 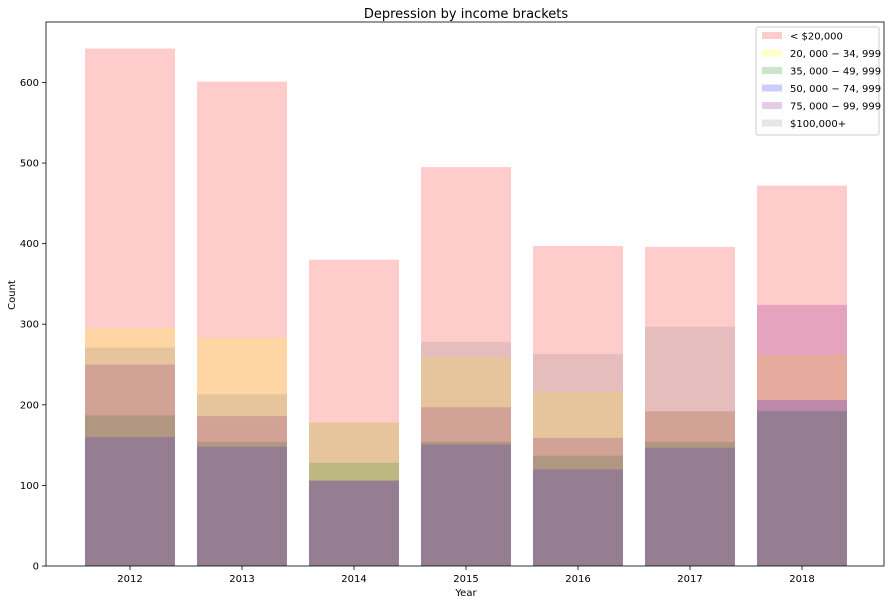 I want to click on bar-5-2018, so click(x=802, y=488).